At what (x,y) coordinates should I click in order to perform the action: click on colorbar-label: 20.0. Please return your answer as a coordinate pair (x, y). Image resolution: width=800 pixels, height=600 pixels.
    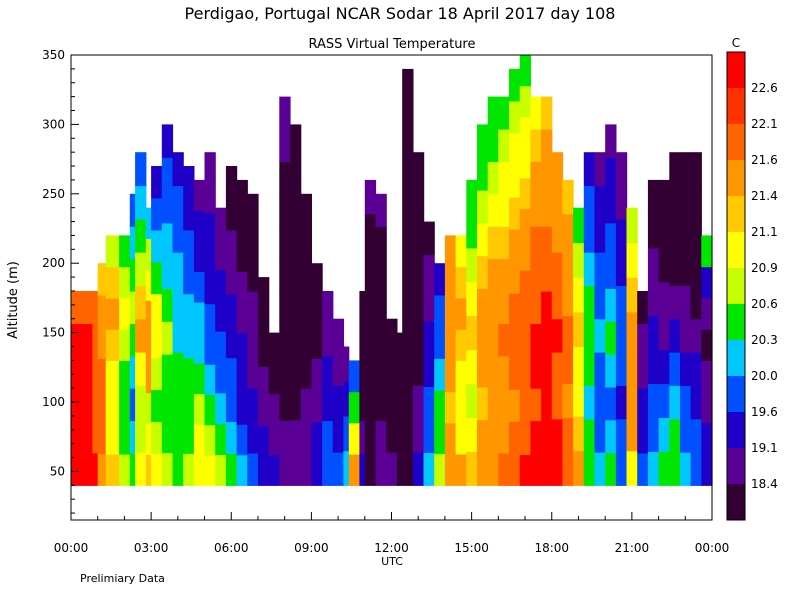
    Looking at the image, I should click on (764, 376).